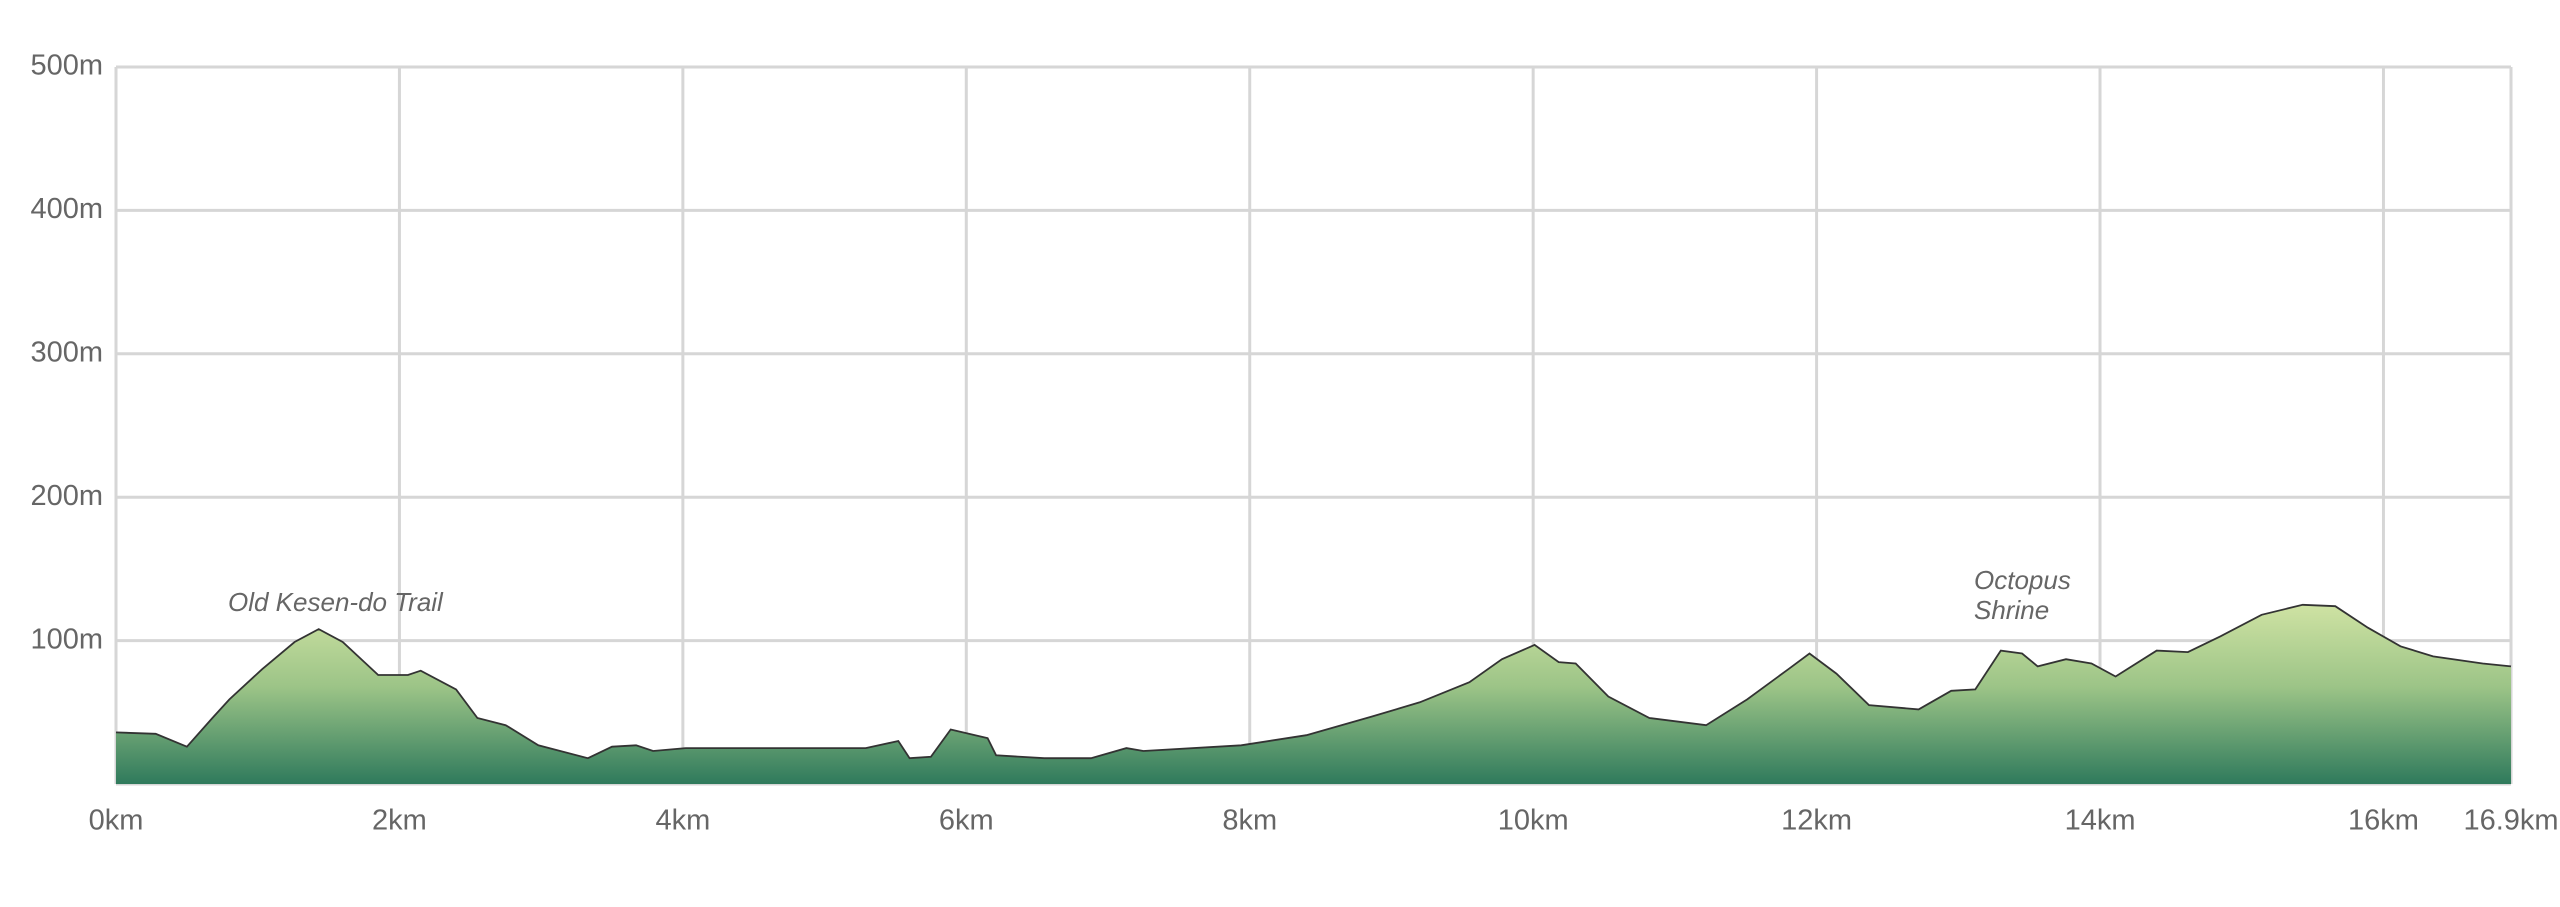 Image resolution: width=2560 pixels, height=907 pixels. What do you see at coordinates (2022, 580) in the screenshot?
I see `annotation: Octopus` at bounding box center [2022, 580].